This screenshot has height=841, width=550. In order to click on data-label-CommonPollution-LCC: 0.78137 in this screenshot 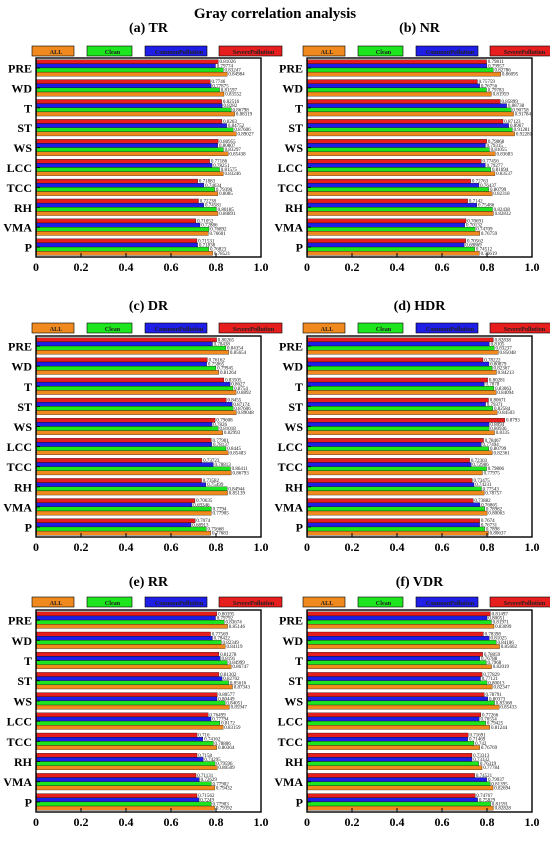, I will do `click(221, 445)`.